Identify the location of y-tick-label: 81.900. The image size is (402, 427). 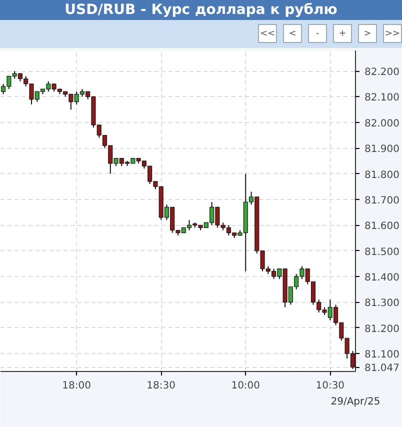
(382, 150).